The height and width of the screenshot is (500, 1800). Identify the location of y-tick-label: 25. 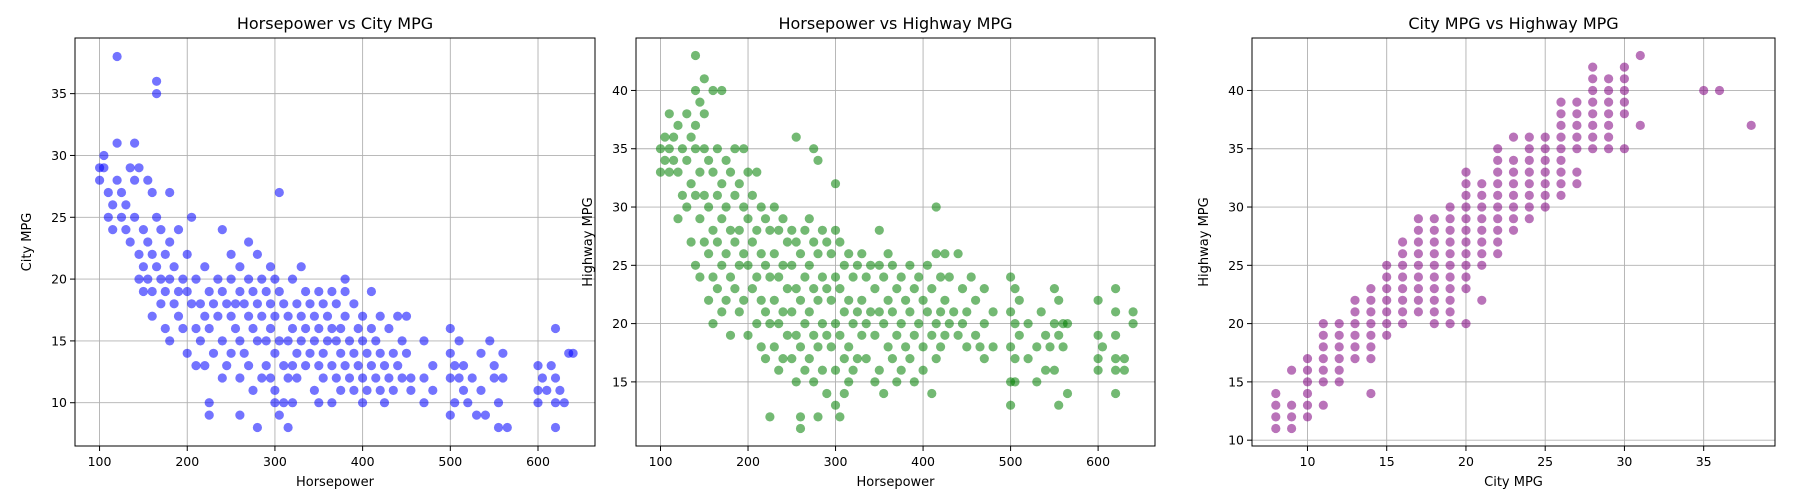
(59, 217).